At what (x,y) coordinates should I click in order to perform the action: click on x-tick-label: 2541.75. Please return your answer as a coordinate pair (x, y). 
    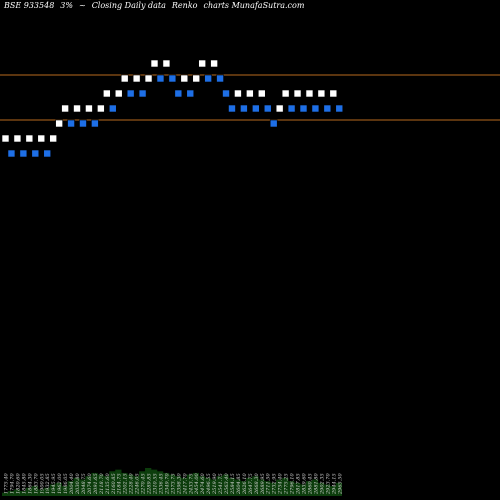
    Looking at the image, I should click on (221, 484).